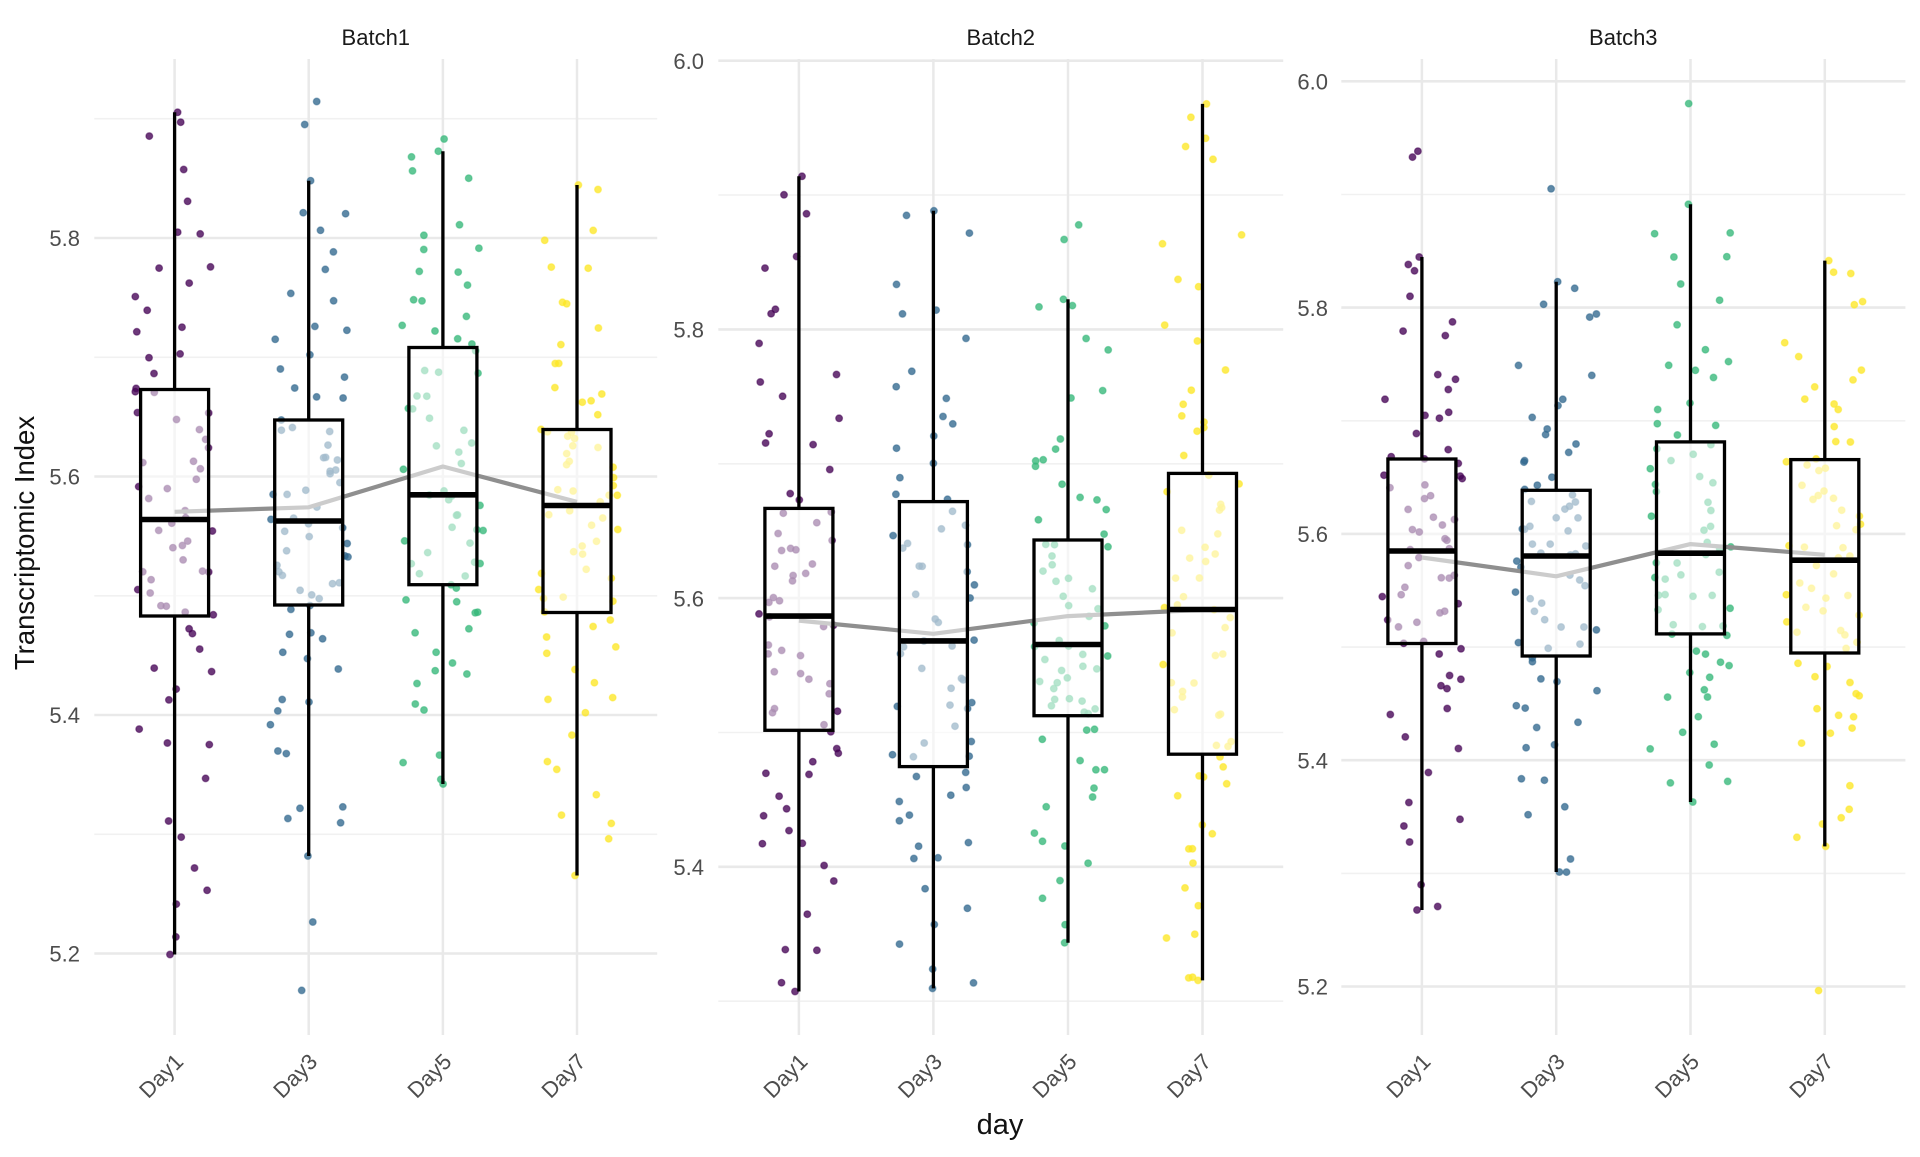  I want to click on svg-text: day, so click(1000, 1125).